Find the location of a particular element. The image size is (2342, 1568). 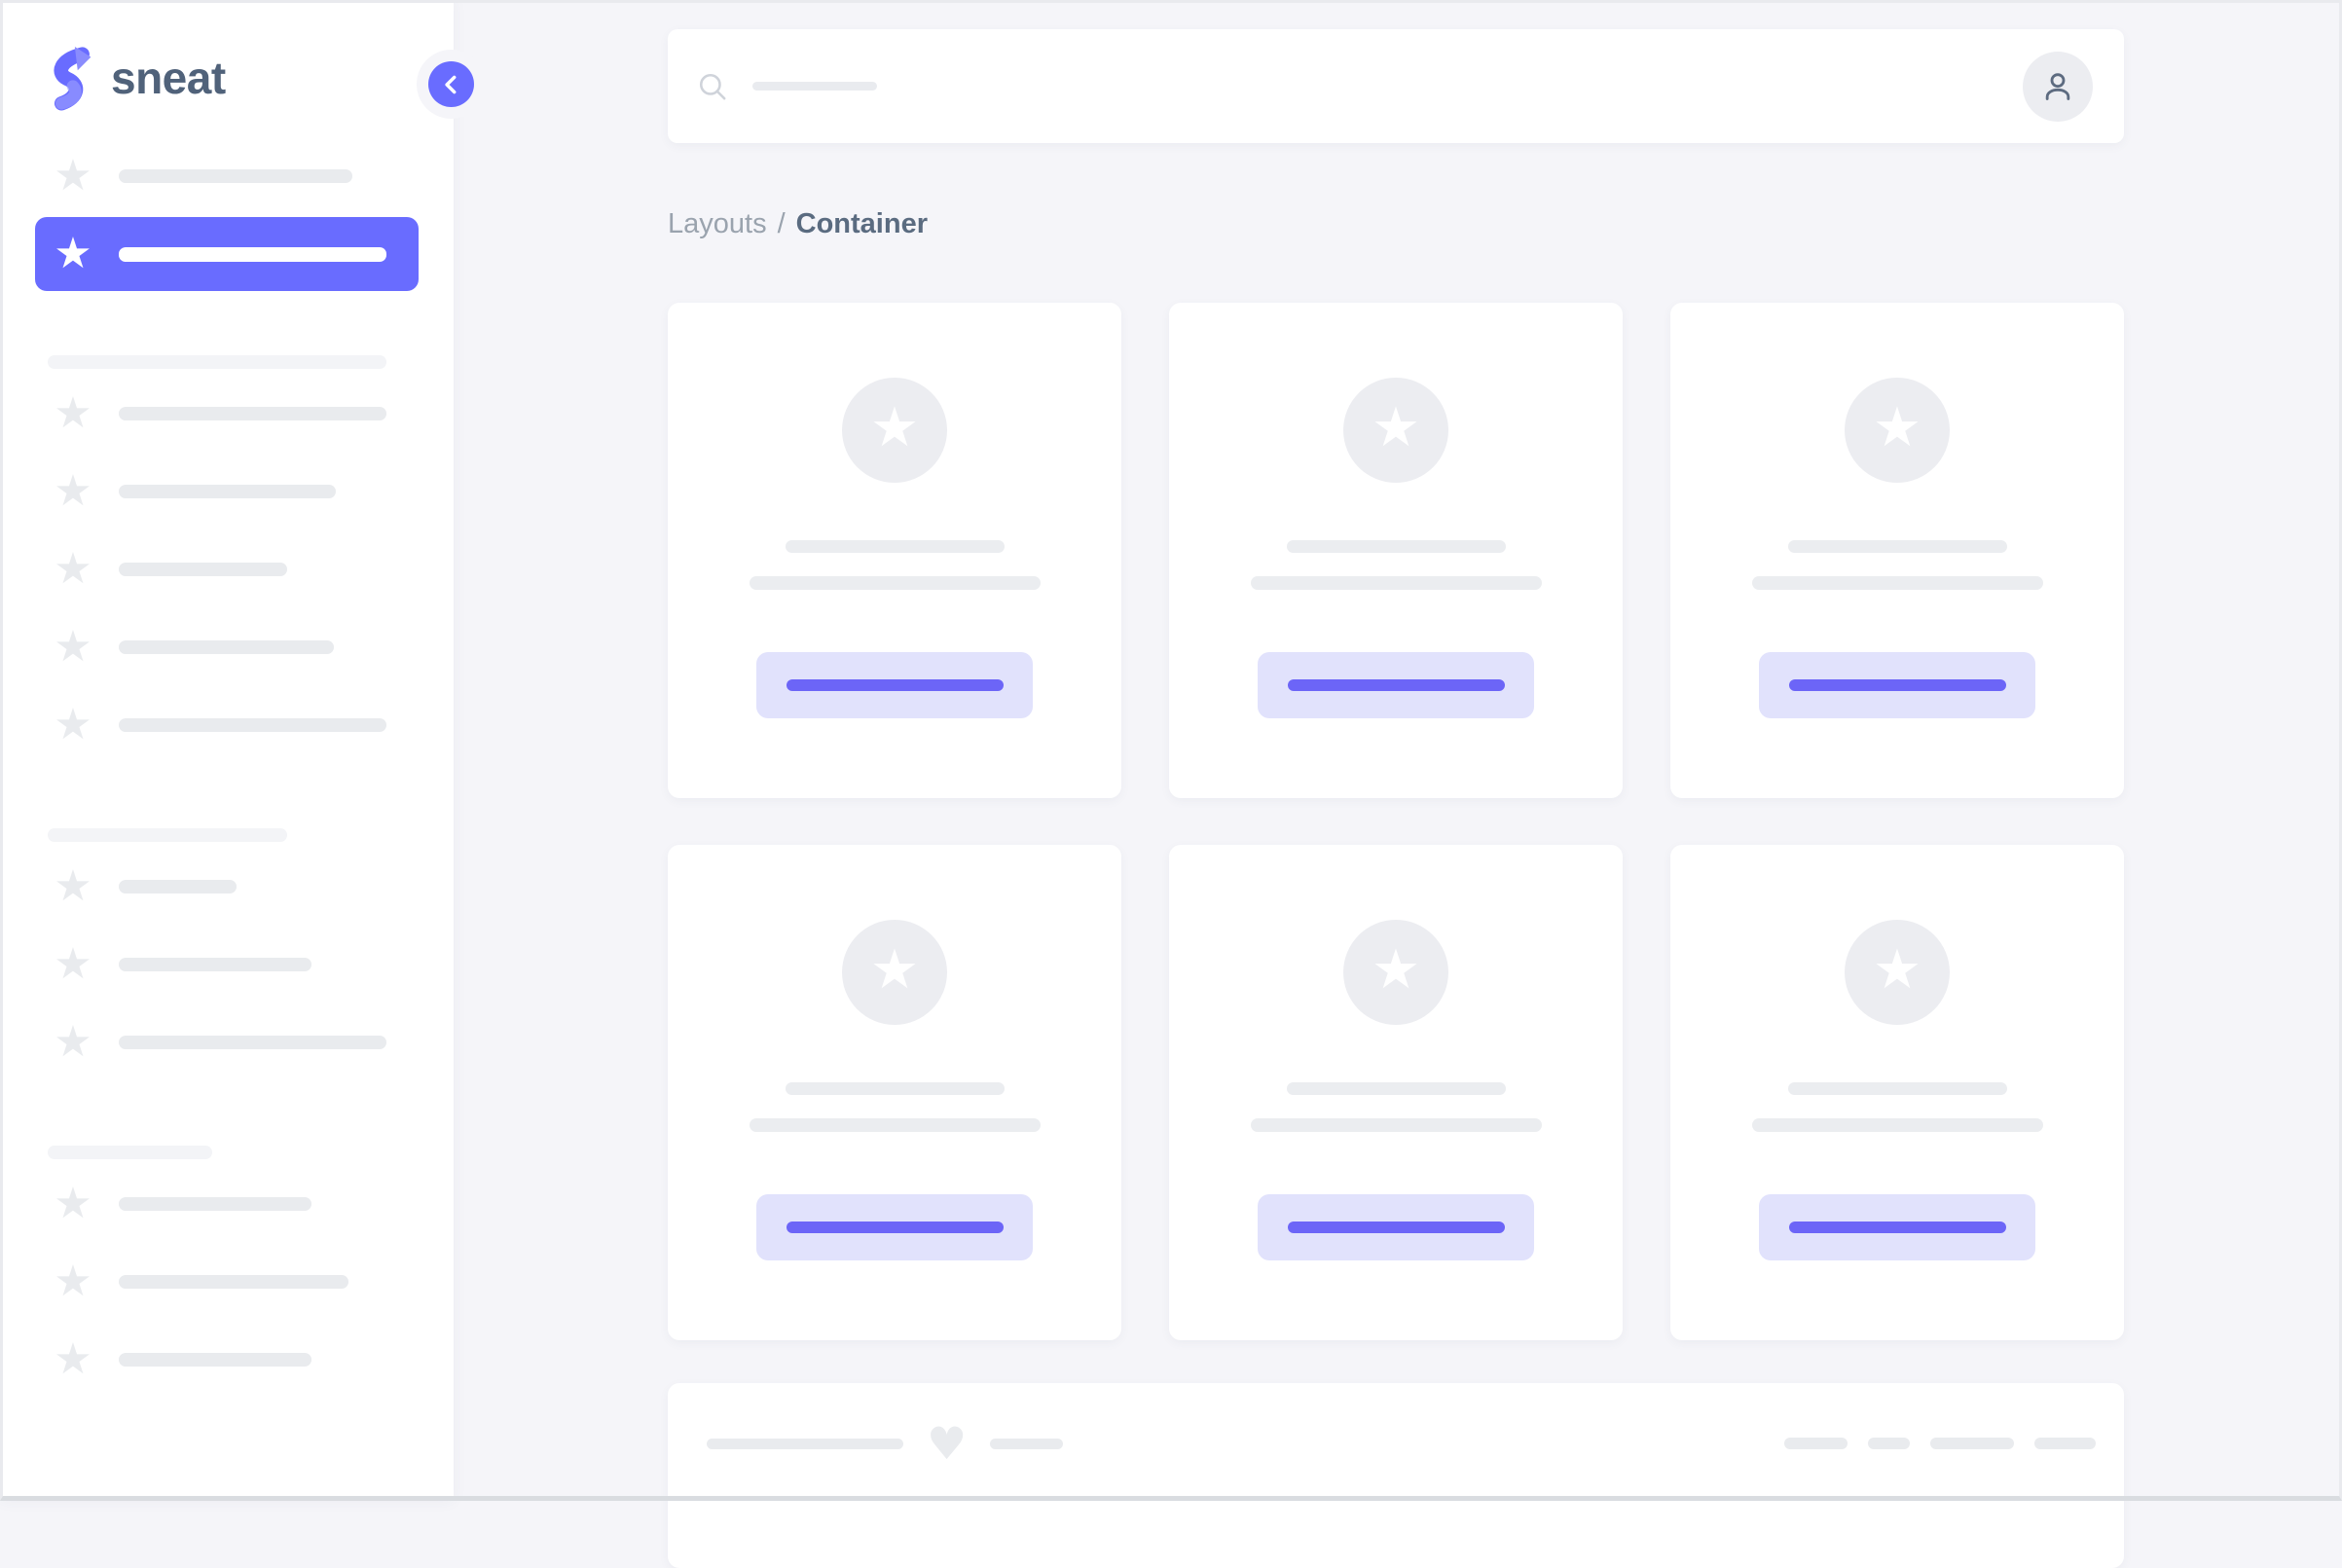

sidebar-item-active: ★ is located at coordinates (227, 254).